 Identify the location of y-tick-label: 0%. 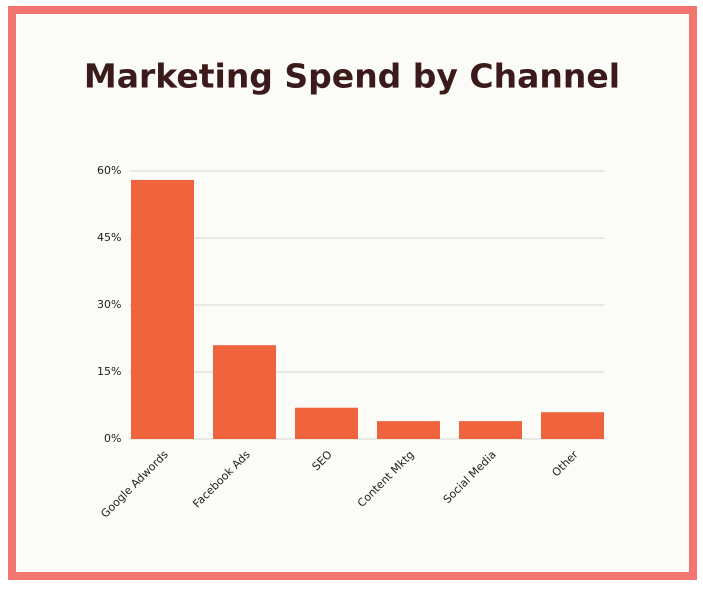
(112, 438).